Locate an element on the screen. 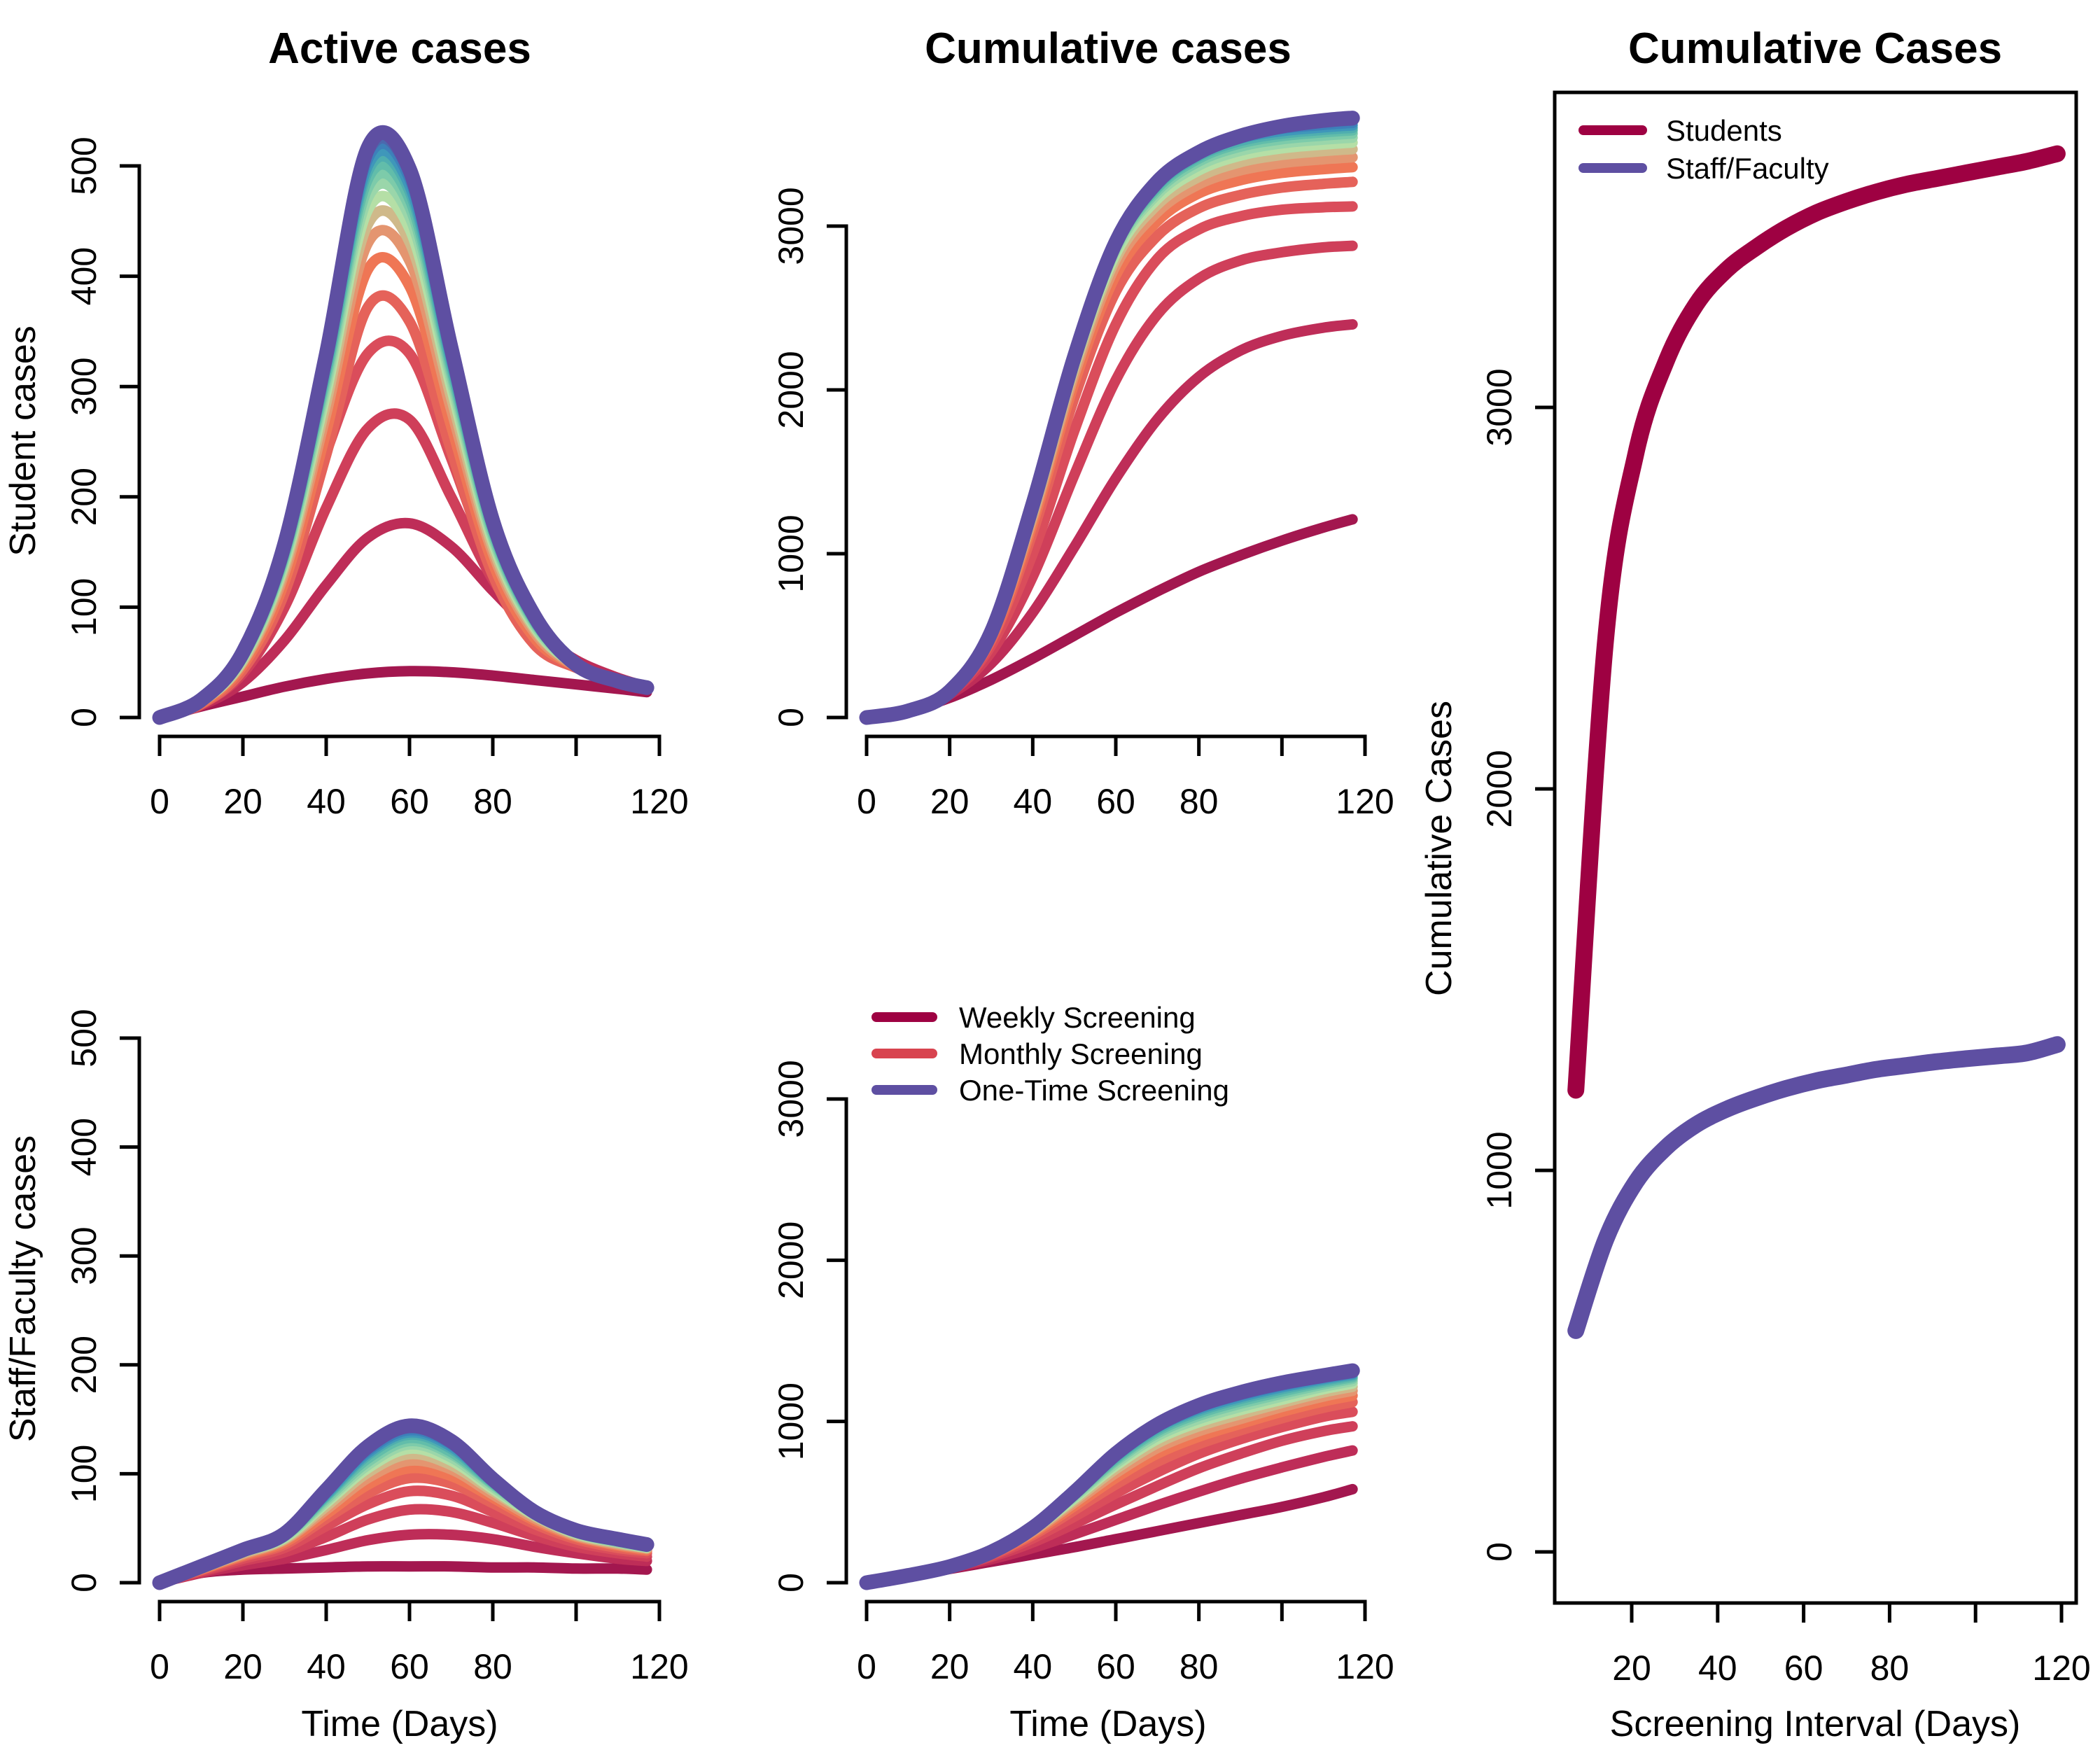 The width and height of the screenshot is (2100, 1750). x-tick-label-bm: 0 is located at coordinates (866, 1666).